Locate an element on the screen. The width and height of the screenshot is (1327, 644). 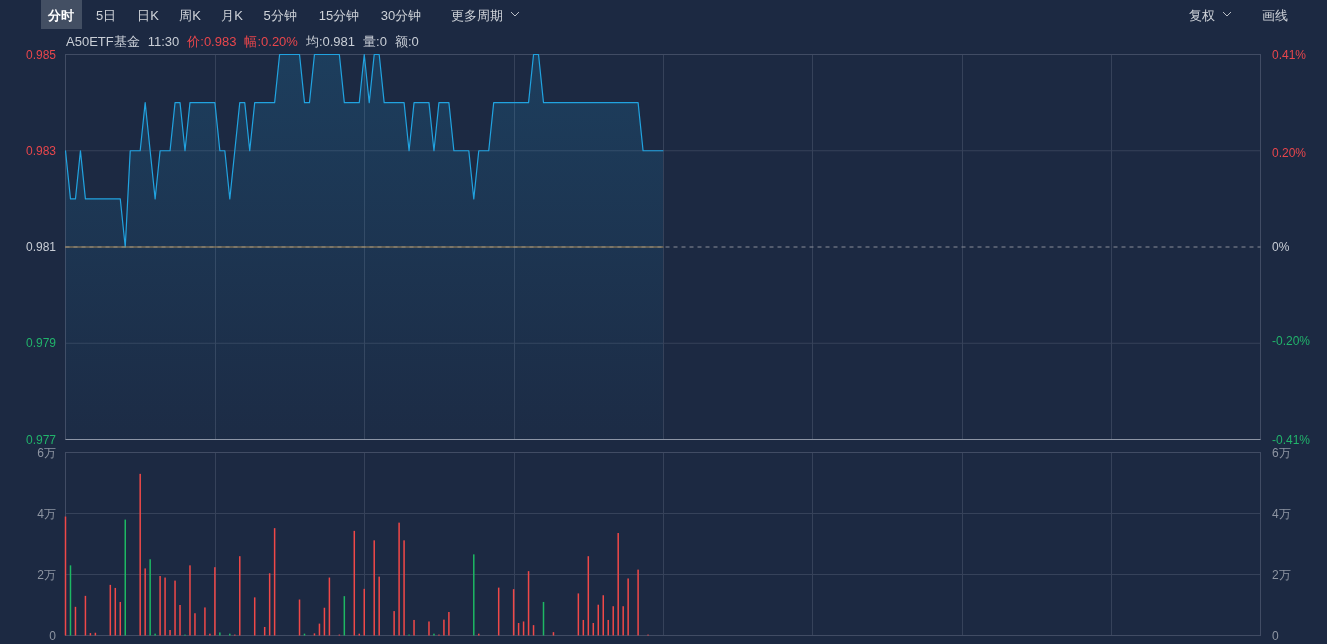
text: 11:30 is located at coordinates (163, 41).